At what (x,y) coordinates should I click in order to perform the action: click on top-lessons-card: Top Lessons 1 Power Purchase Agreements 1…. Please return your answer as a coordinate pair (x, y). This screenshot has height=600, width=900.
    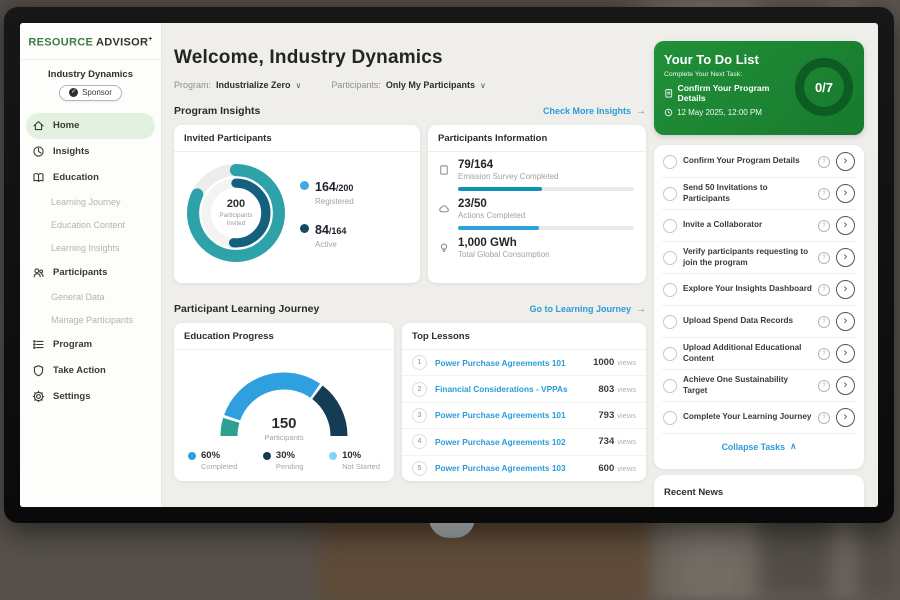
    Looking at the image, I should click on (524, 402).